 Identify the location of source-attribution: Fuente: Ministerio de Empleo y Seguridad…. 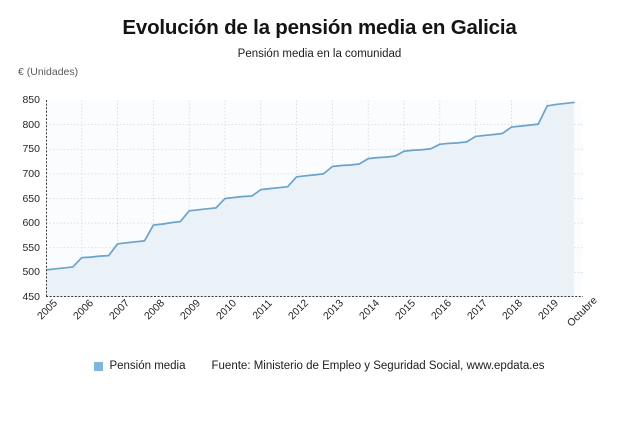
(378, 366).